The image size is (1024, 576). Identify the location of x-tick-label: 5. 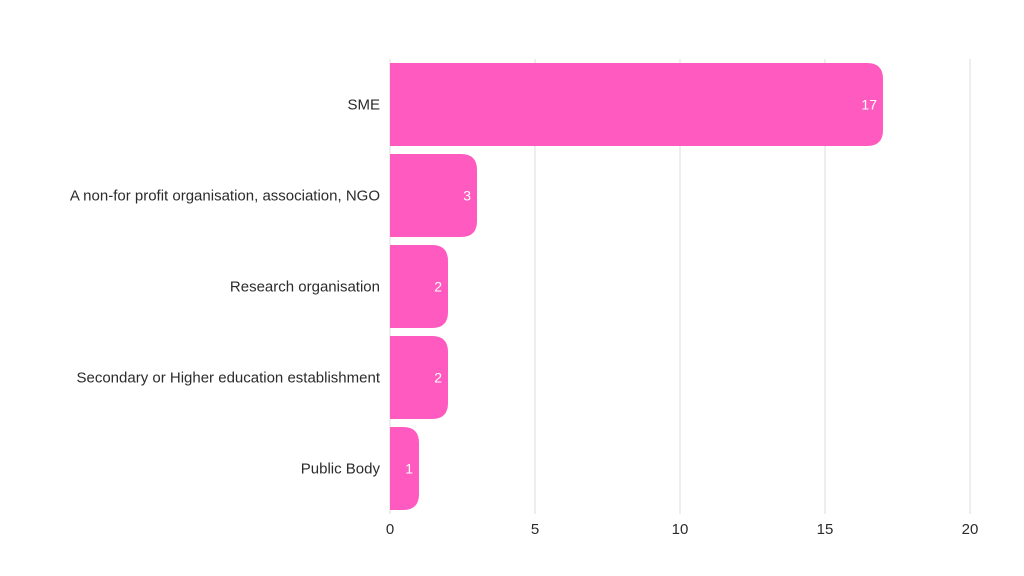
(535, 529).